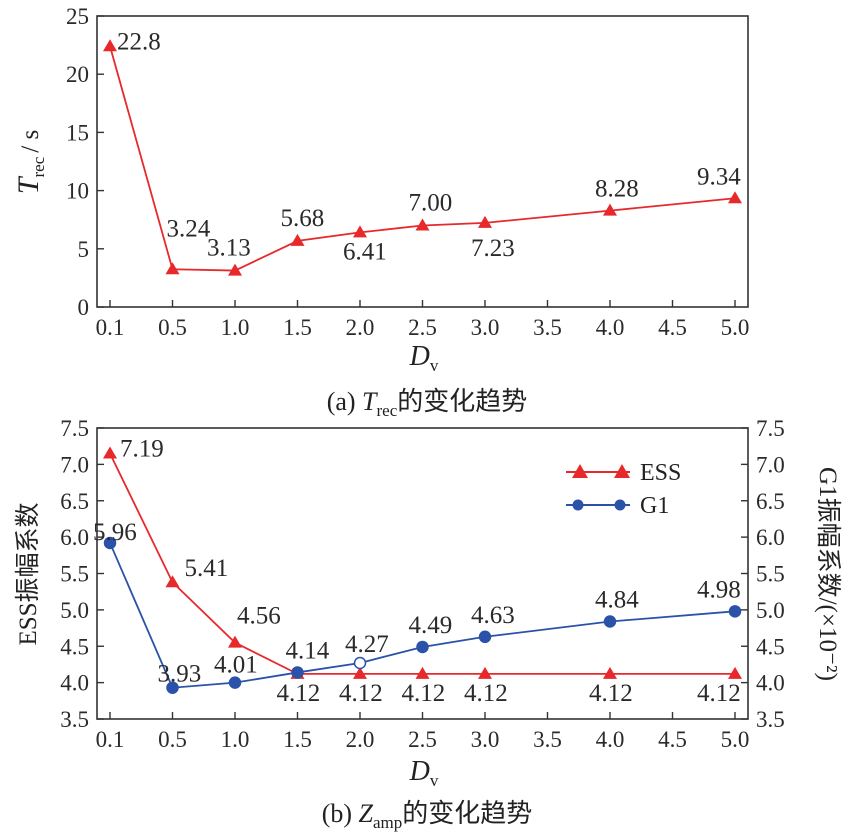 The image size is (854, 838). What do you see at coordinates (424, 773) in the screenshot?
I see `chart-b-x-axis-title: Dv` at bounding box center [424, 773].